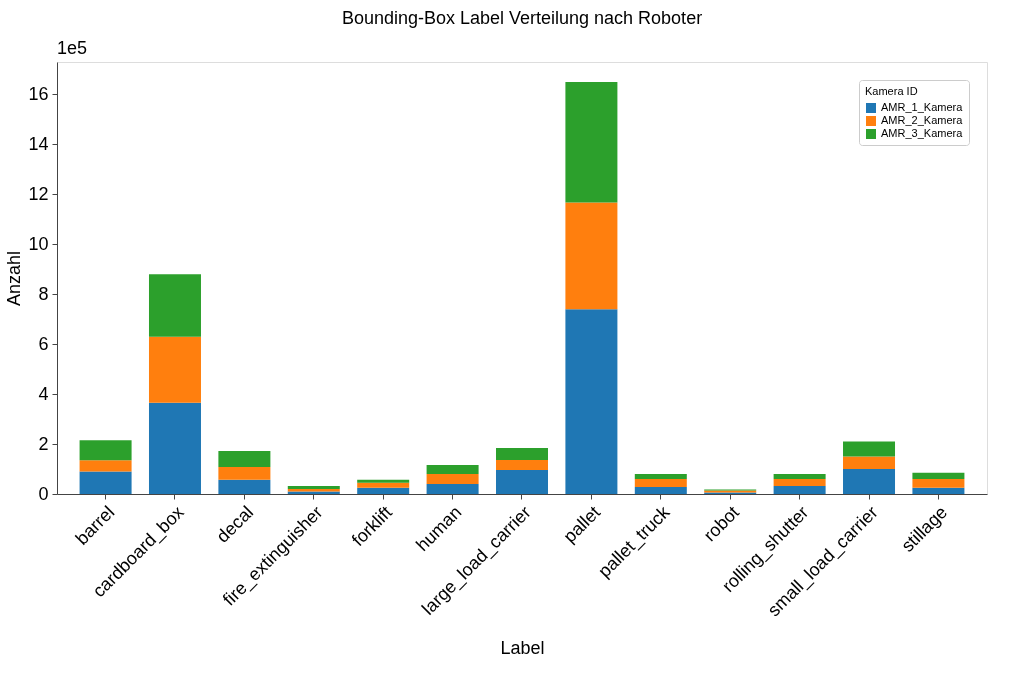 The image size is (1031, 695). Describe the element at coordinates (922, 120) in the screenshot. I see `legend-label: AMR_2_Kamera` at that location.